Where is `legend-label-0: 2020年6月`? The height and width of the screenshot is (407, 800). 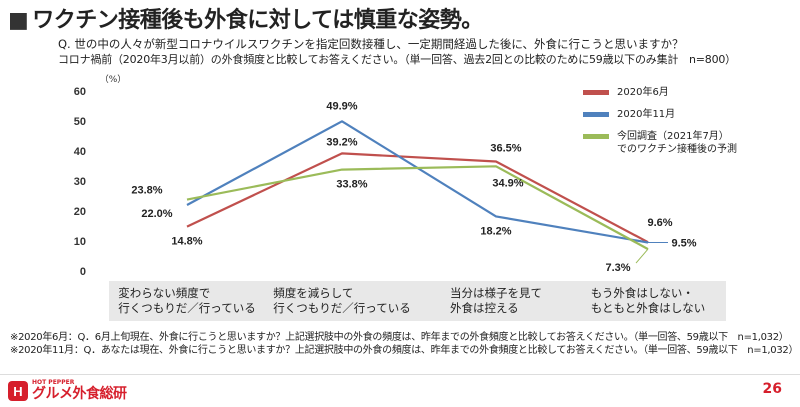 legend-label-0: 2020年6月 is located at coordinates (643, 92).